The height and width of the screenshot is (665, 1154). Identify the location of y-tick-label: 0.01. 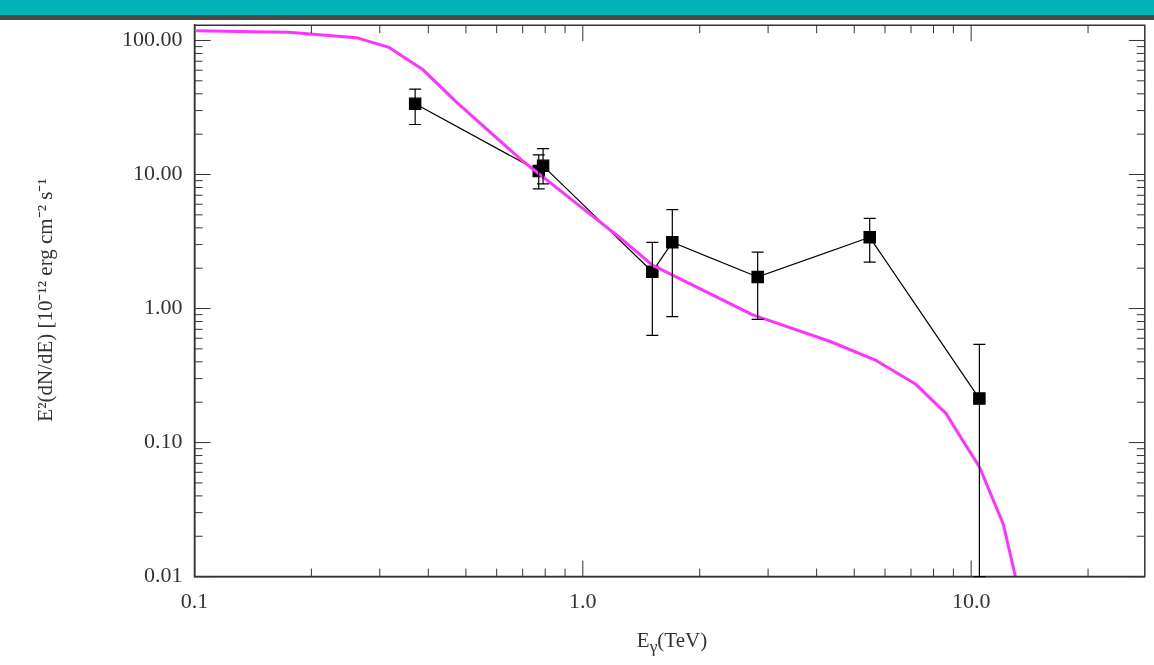
(163, 575).